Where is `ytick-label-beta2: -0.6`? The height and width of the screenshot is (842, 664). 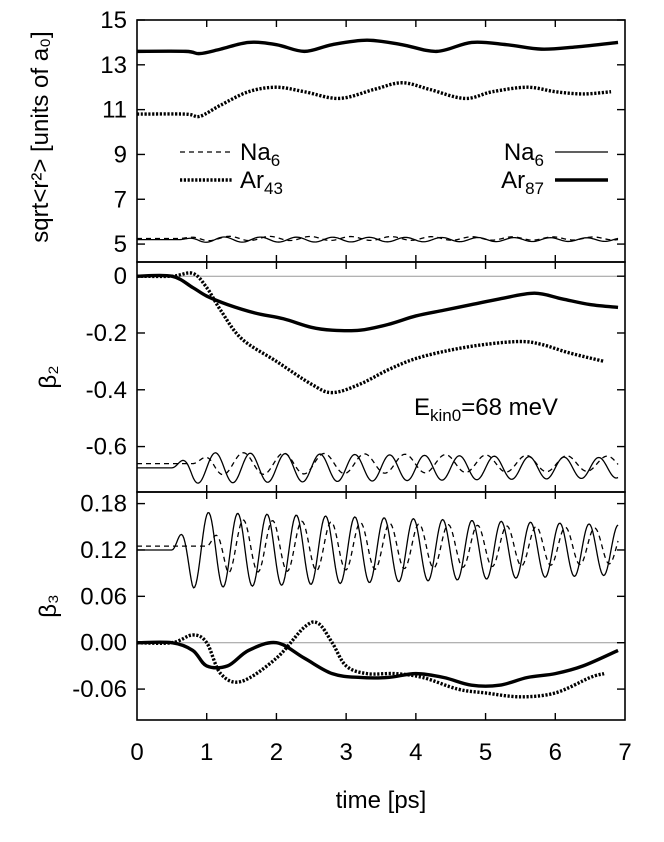
ytick-label-beta2: -0.6 is located at coordinates (106, 447).